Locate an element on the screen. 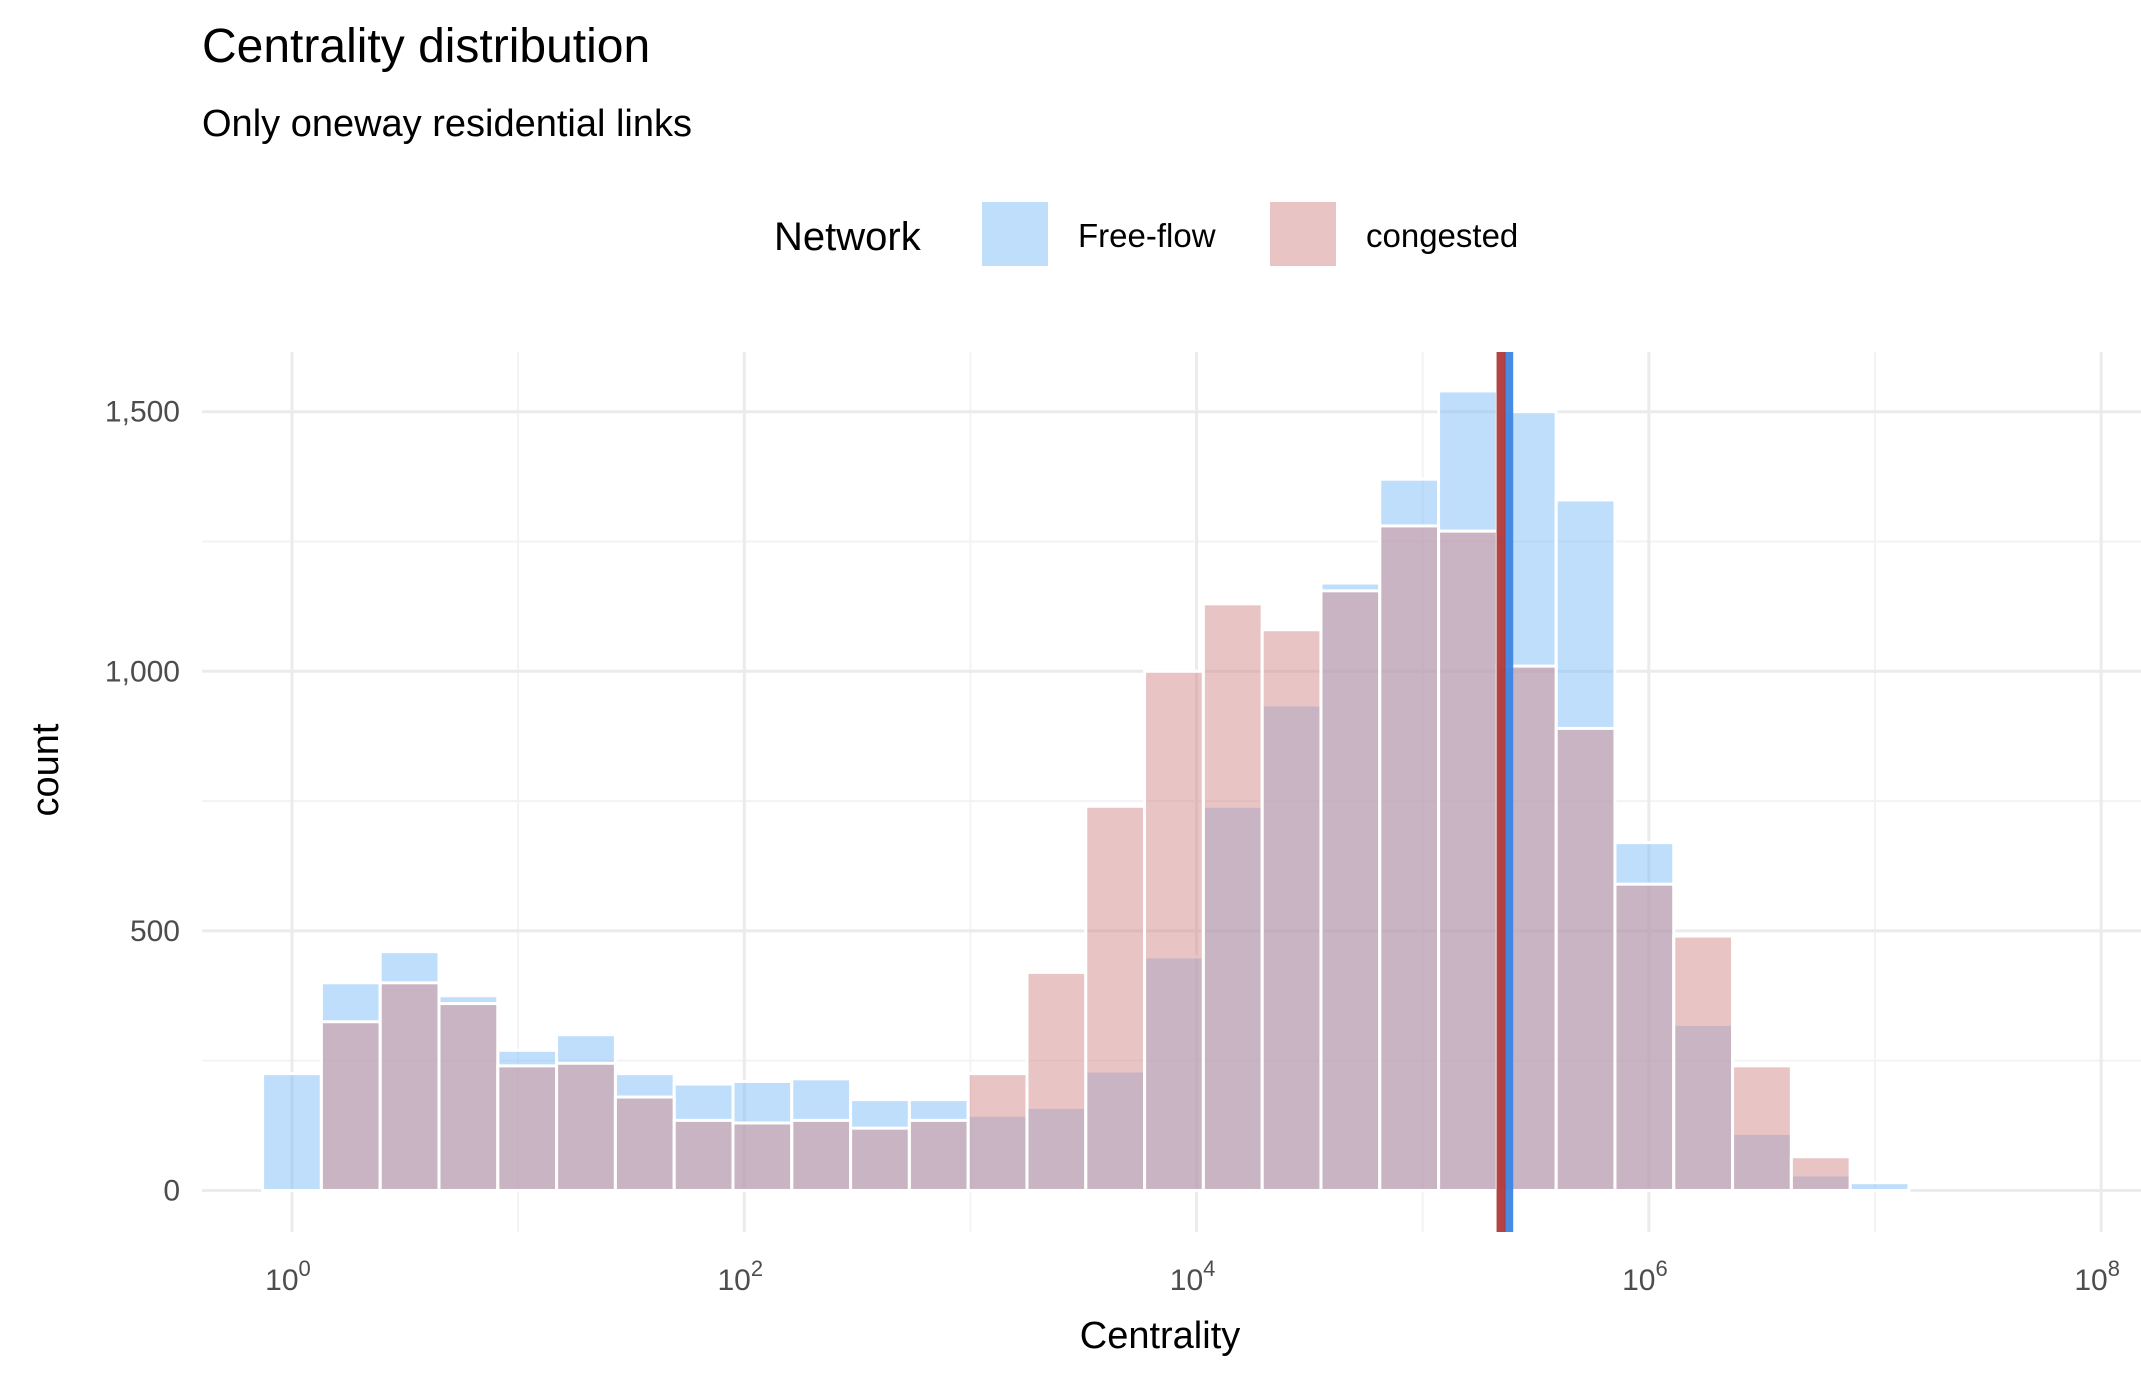 This screenshot has height=1385, width=2141. legend-label-free-flow: Free-flow is located at coordinates (1147, 235).